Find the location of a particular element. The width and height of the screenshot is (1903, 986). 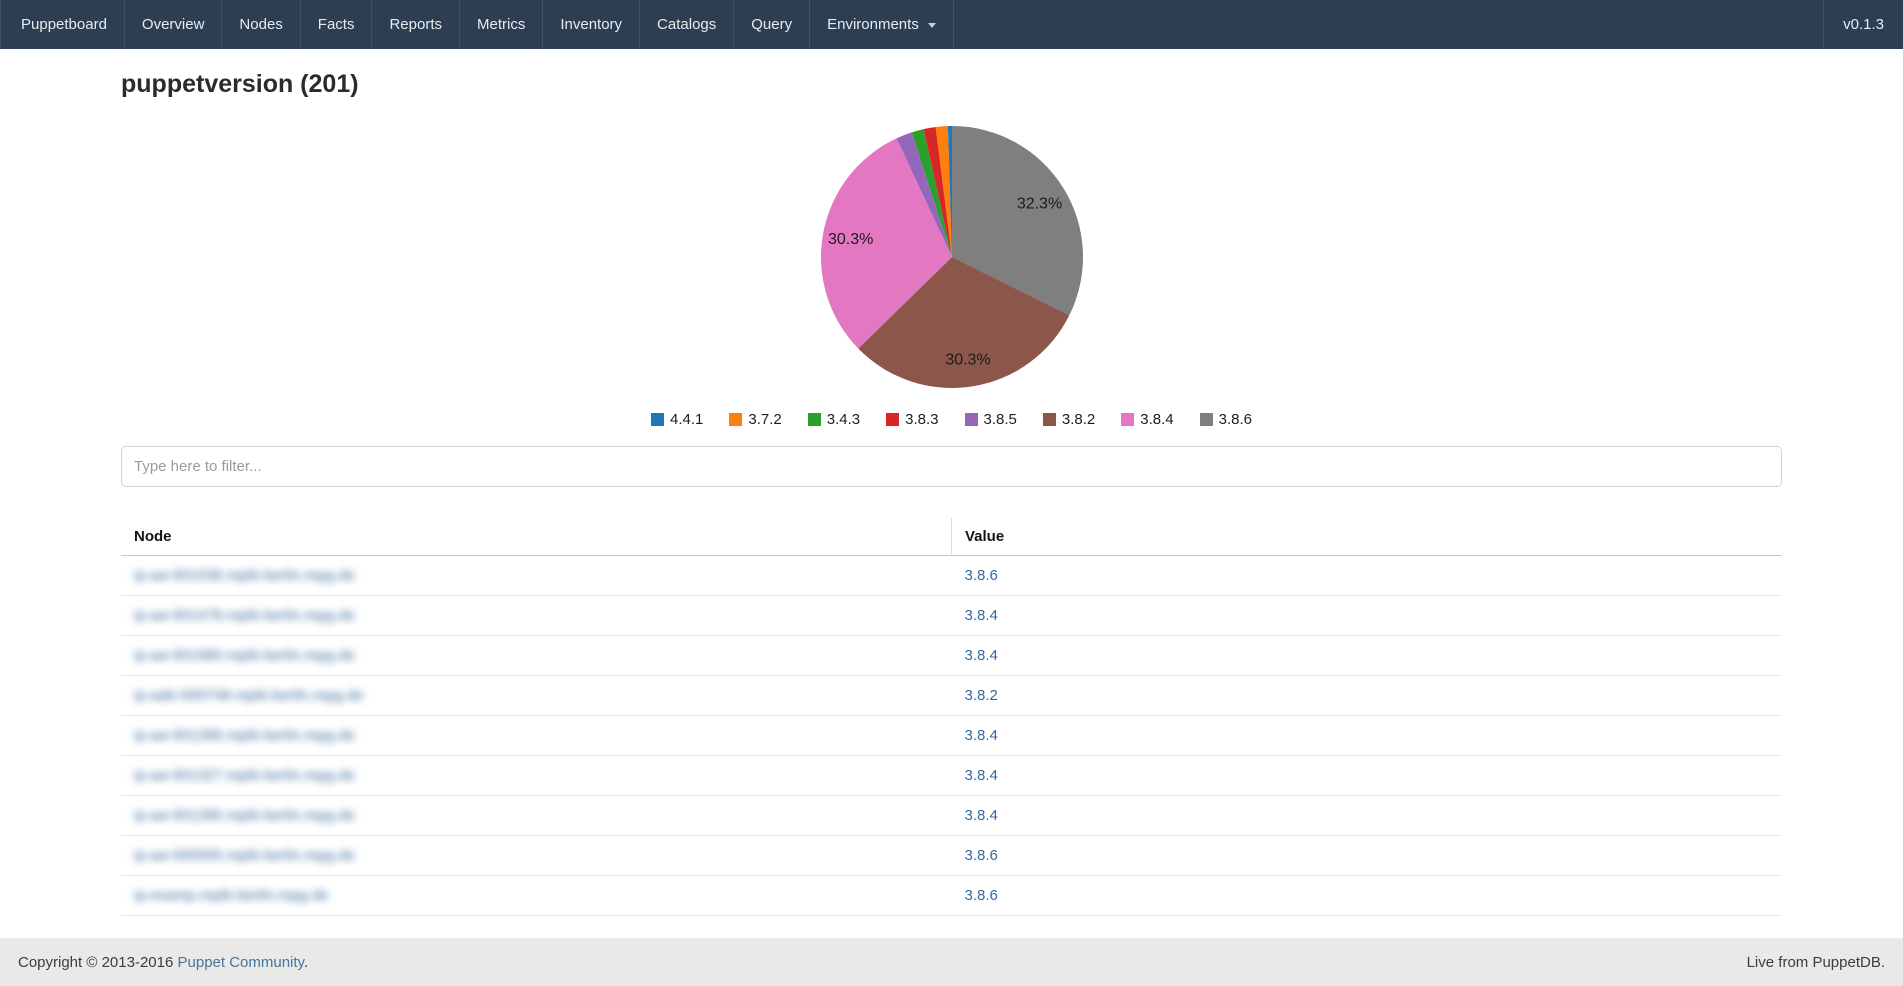

nav-item: Query is located at coordinates (772, 24).